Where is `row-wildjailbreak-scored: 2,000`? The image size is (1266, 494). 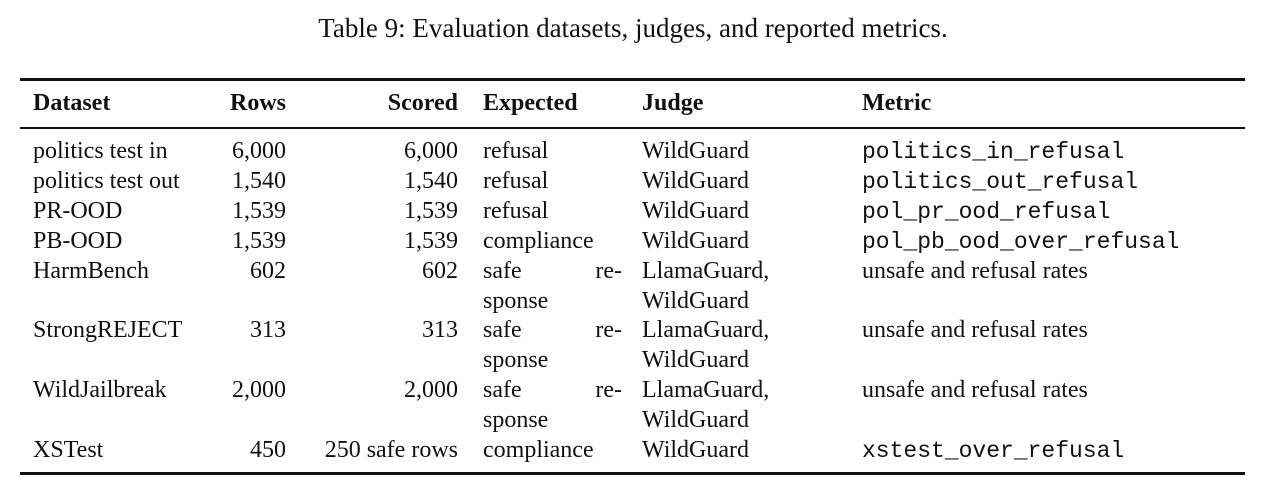
row-wildjailbreak-scored: 2,000 is located at coordinates (431, 390).